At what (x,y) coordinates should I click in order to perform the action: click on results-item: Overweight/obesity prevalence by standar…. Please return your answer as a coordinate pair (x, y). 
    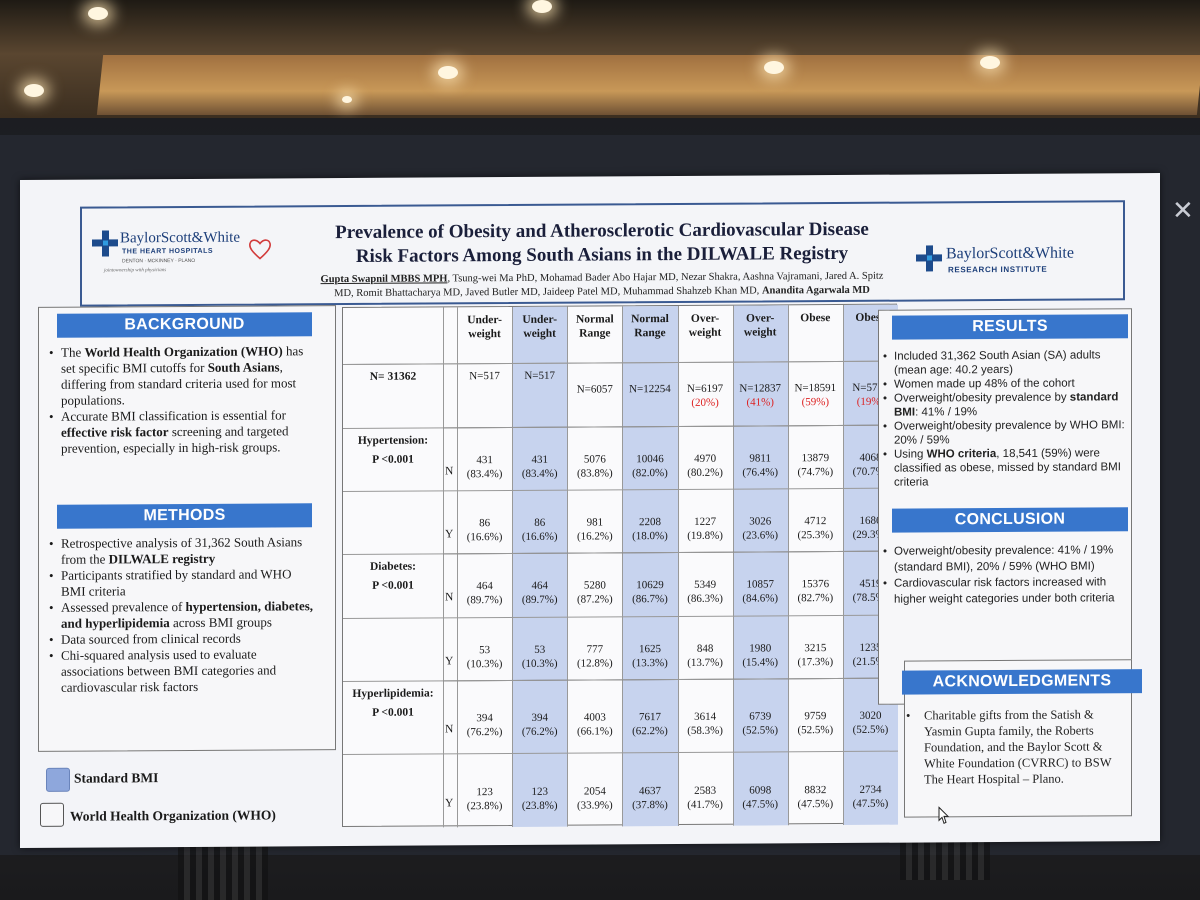
    Looking at the image, I should click on (1005, 405).